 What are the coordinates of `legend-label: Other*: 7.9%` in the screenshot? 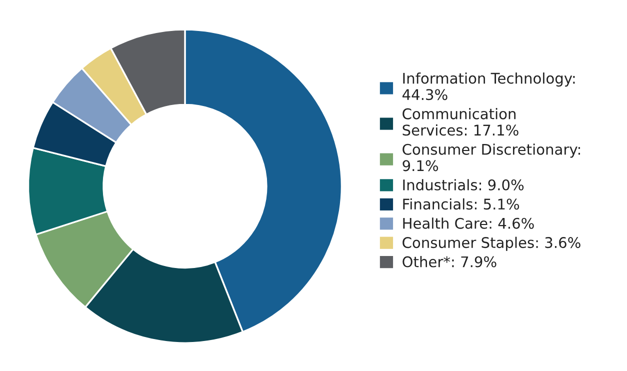 It's located at (449, 262).